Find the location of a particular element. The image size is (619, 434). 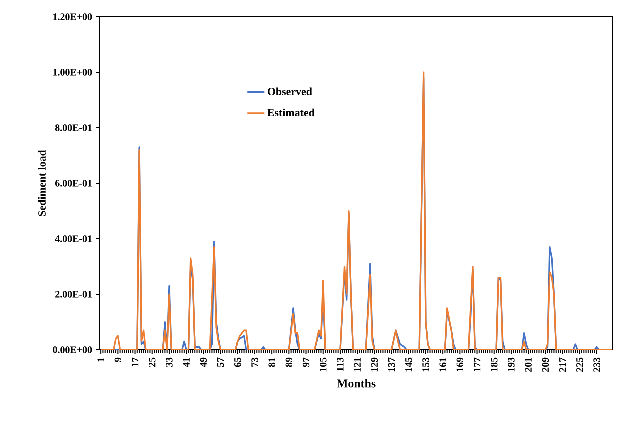

y-tick-label: 6.00E-01 is located at coordinates (73, 183).